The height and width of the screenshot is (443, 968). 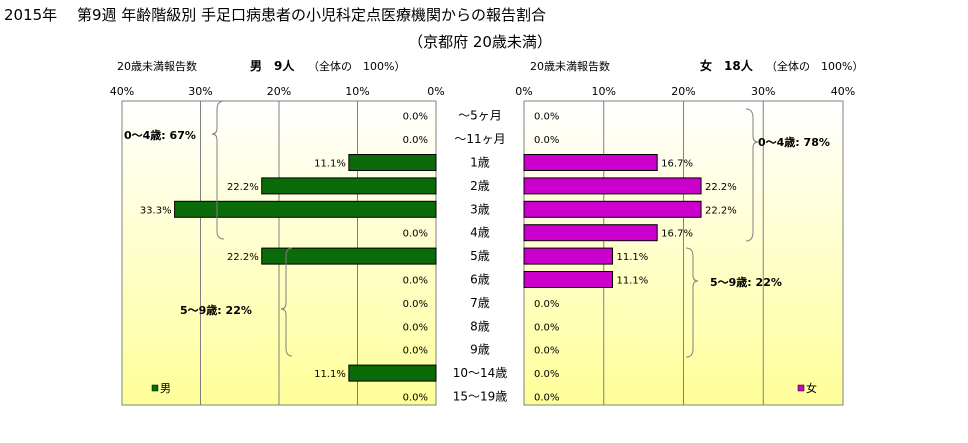 What do you see at coordinates (843, 91) in the screenshot?
I see `female-axis-tick-label: 40%` at bounding box center [843, 91].